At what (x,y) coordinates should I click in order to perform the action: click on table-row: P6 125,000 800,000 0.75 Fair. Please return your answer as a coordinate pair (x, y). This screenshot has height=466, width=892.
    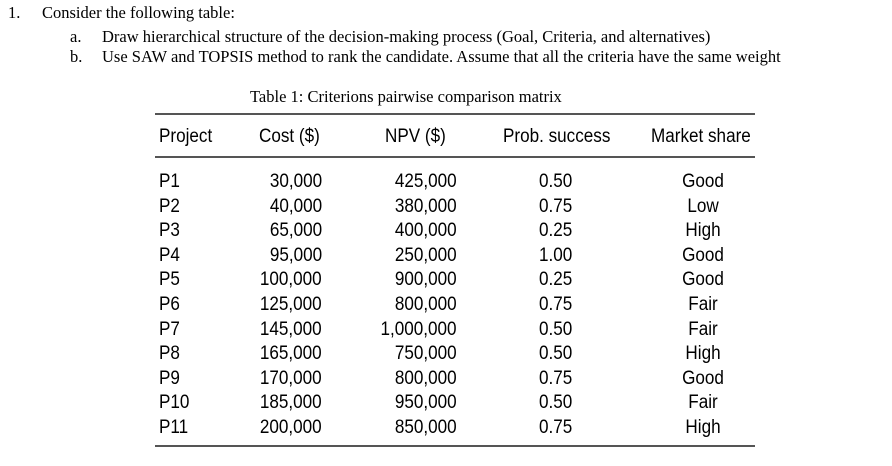
    Looking at the image, I should click on (446, 306).